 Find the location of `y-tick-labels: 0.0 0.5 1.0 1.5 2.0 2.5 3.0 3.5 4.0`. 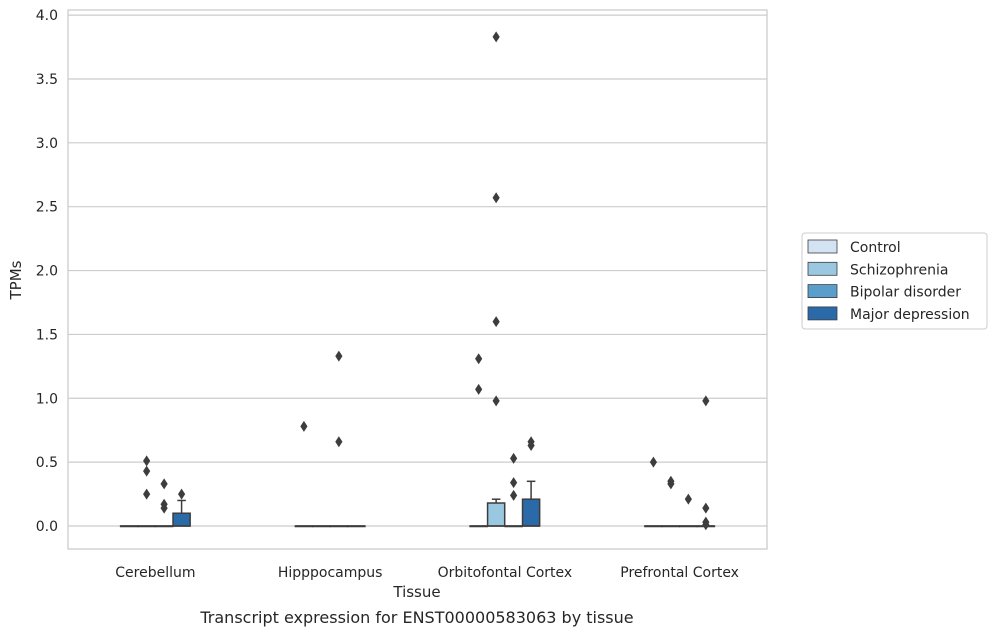

y-tick-labels: 0.0 0.5 1.0 1.5 2.0 2.5 3.0 3.5 4.0 is located at coordinates (47, 271).